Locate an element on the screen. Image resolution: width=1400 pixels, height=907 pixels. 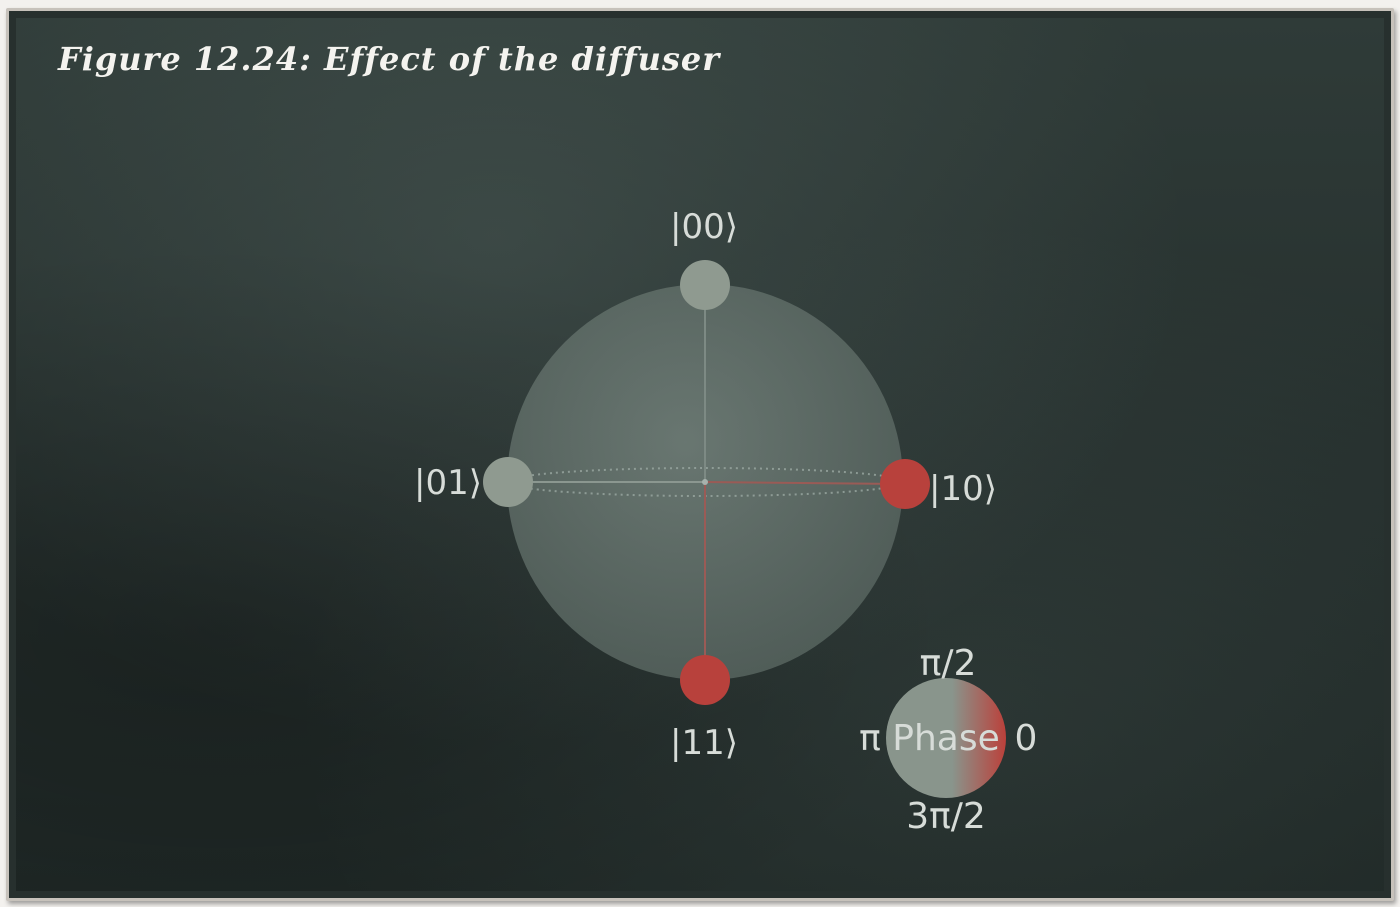
state-label-00: |00⟩ is located at coordinates (704, 227).